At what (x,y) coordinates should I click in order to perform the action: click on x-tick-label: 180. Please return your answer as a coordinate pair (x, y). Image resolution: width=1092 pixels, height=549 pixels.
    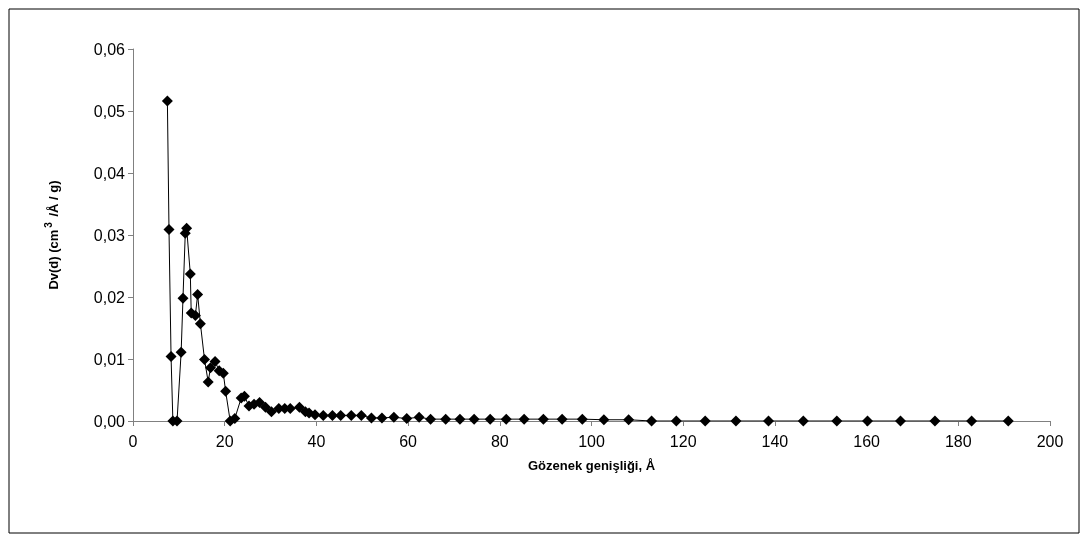
    Looking at the image, I should click on (958, 441).